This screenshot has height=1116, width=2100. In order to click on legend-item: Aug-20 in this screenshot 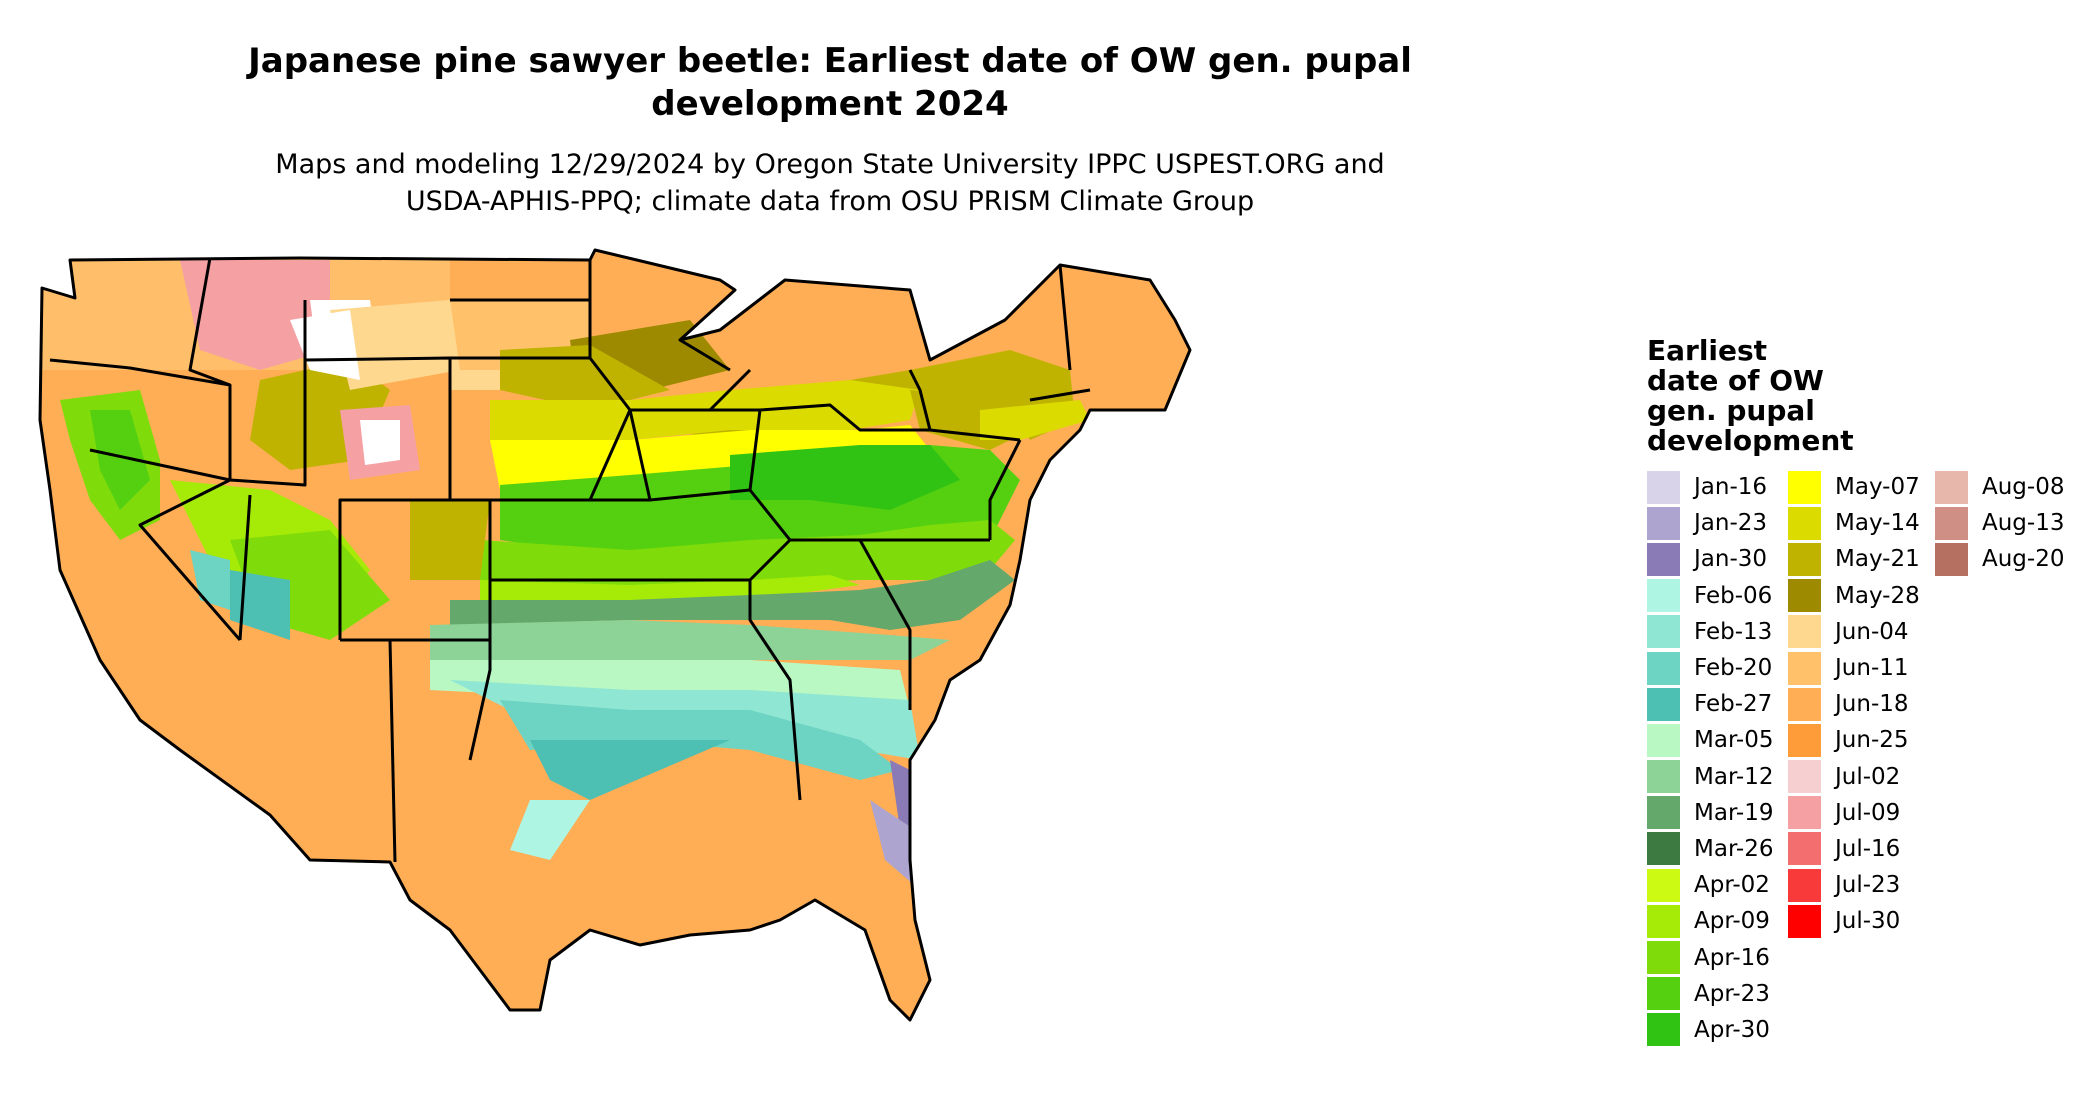, I will do `click(1999, 559)`.